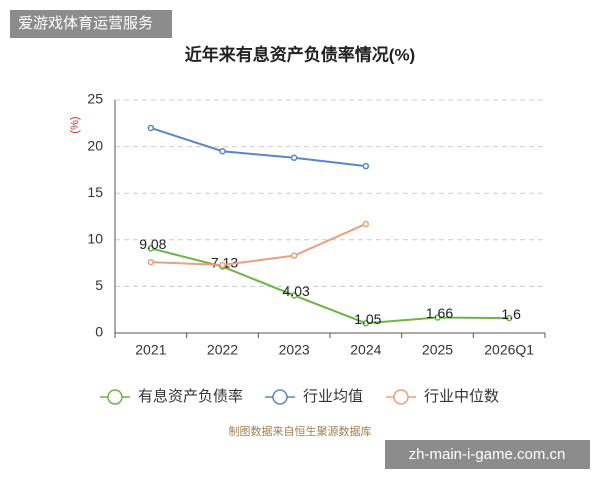 This screenshot has height=480, width=600. I want to click on y-tick-label: 20, so click(95, 145).